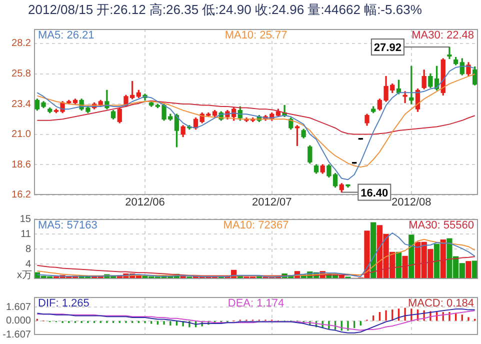 The width and height of the screenshot is (481, 344). I want to click on text: MA5: 26.21, so click(66, 36).